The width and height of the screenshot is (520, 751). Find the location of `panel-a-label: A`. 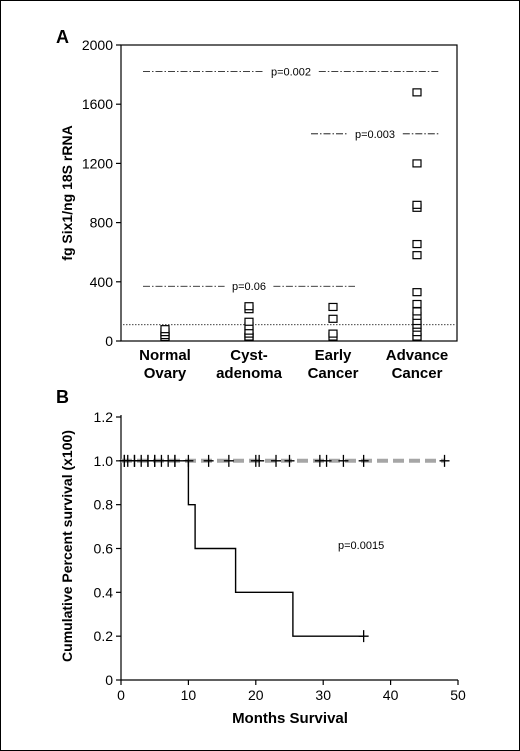

panel-a-label: A is located at coordinates (62, 37).